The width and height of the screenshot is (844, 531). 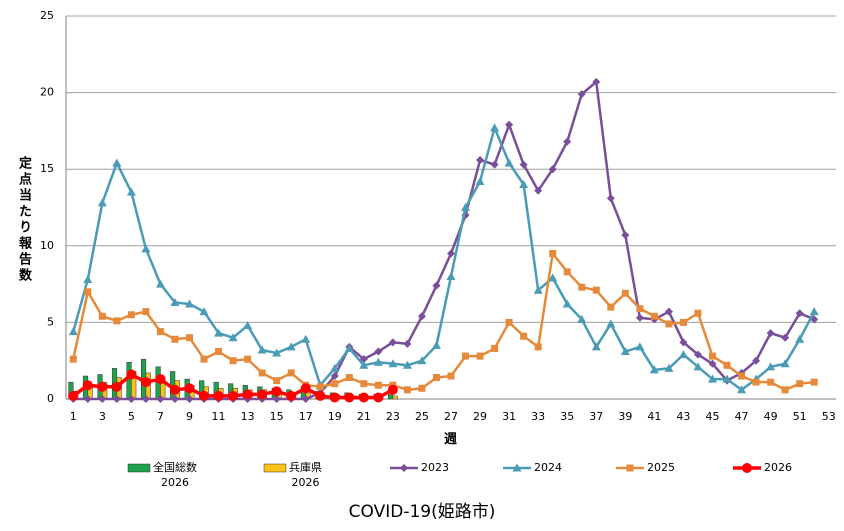 What do you see at coordinates (625, 416) in the screenshot?
I see `x-tick-label: 39` at bounding box center [625, 416].